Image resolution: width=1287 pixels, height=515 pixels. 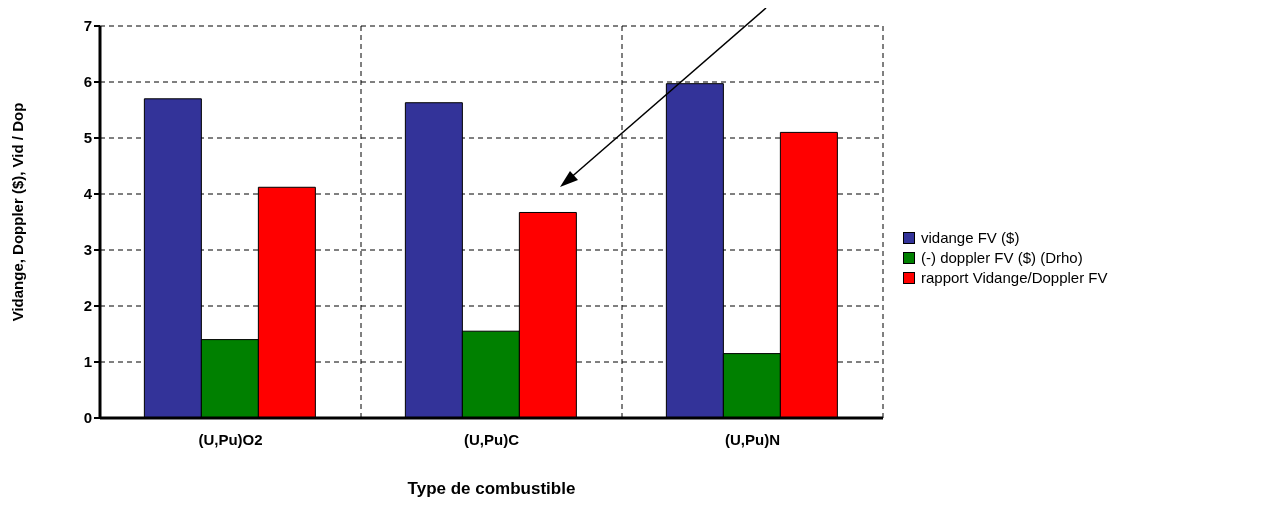 I want to click on x-tick-label: (U,Pu)N, so click(x=752, y=439).